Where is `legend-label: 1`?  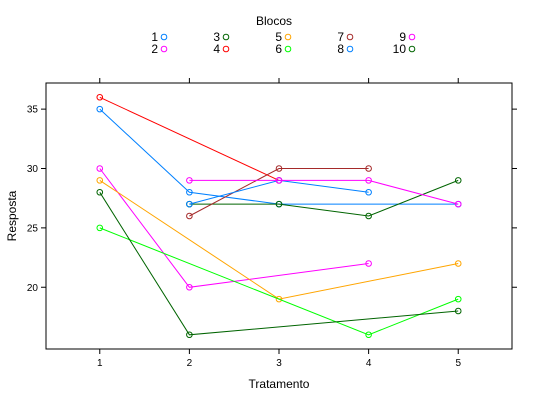
legend-label: 1 is located at coordinates (154, 37).